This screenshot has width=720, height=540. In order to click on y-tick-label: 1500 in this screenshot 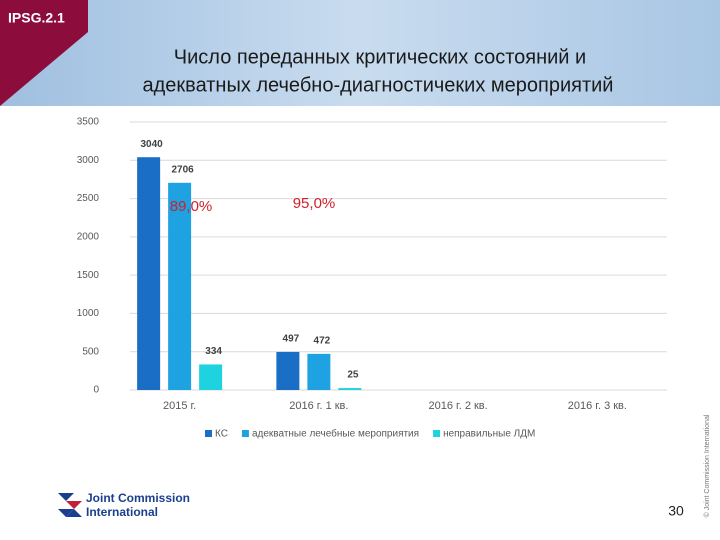, I will do `click(88, 275)`.